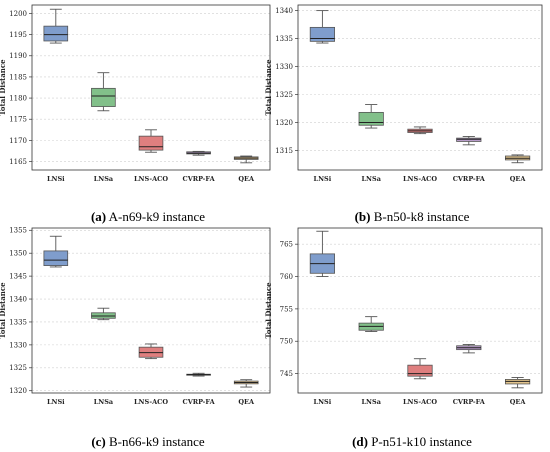 The width and height of the screenshot is (550, 452). I want to click on caption-d-text: P-n51-k10 instance, so click(420, 441).